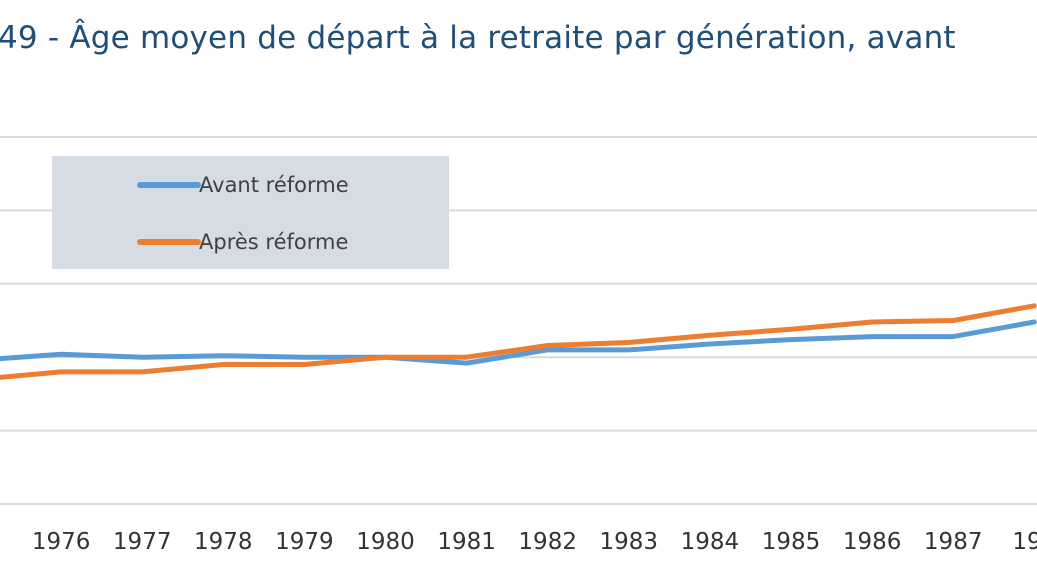 This screenshot has width=1037, height=583. What do you see at coordinates (1024, 542) in the screenshot?
I see `x-tick-label: 198` at bounding box center [1024, 542].